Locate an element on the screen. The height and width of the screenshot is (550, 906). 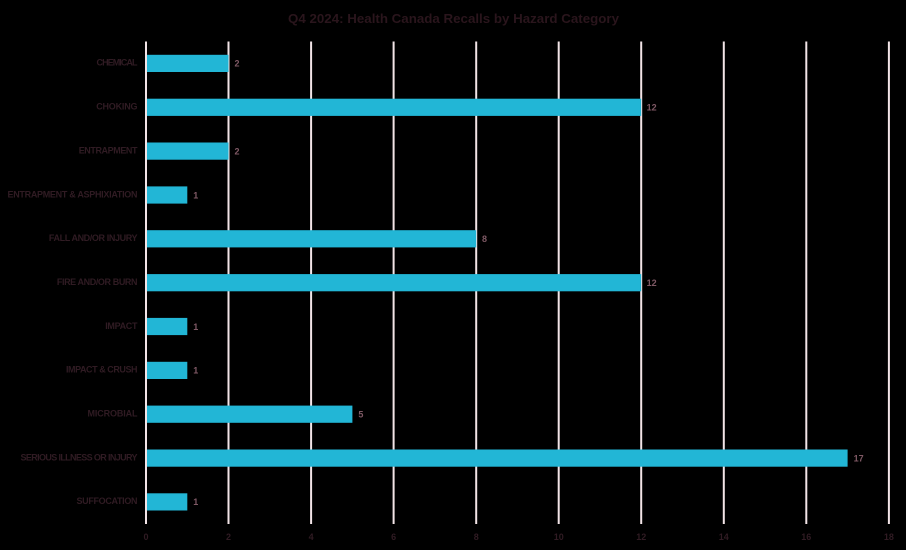
svg-text: CHEMICAL is located at coordinates (118, 63).